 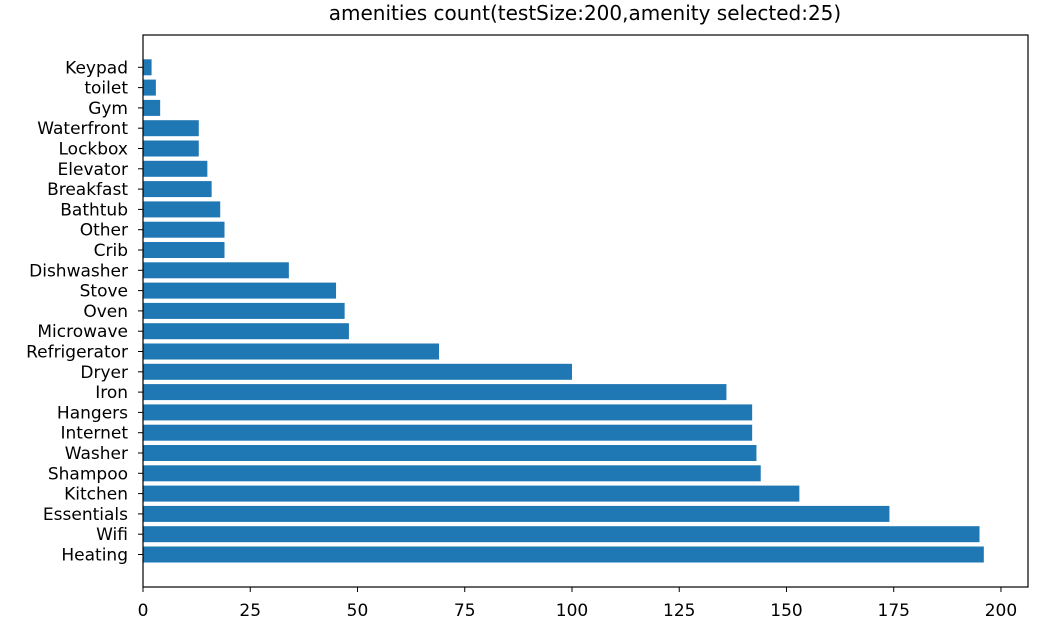 I want to click on x-tick-label: 0, so click(x=143, y=611).